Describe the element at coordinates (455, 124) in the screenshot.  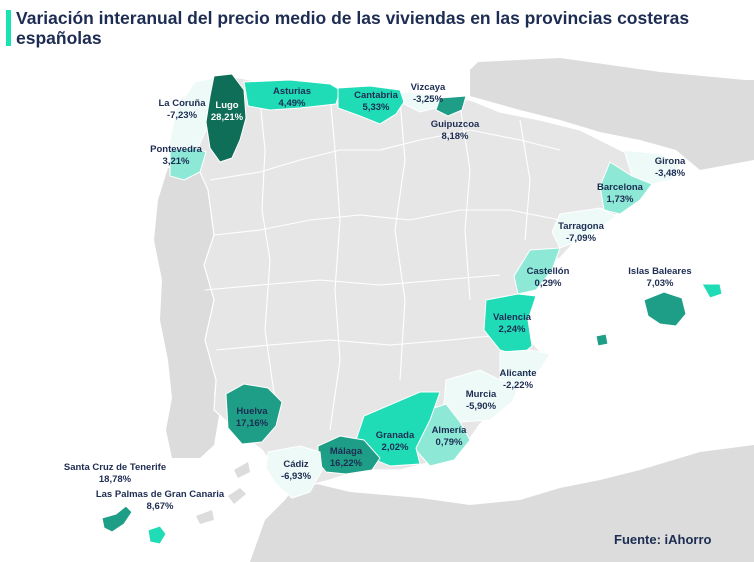
I see `label-guipuzcoa-name: Guipuzcoa` at that location.